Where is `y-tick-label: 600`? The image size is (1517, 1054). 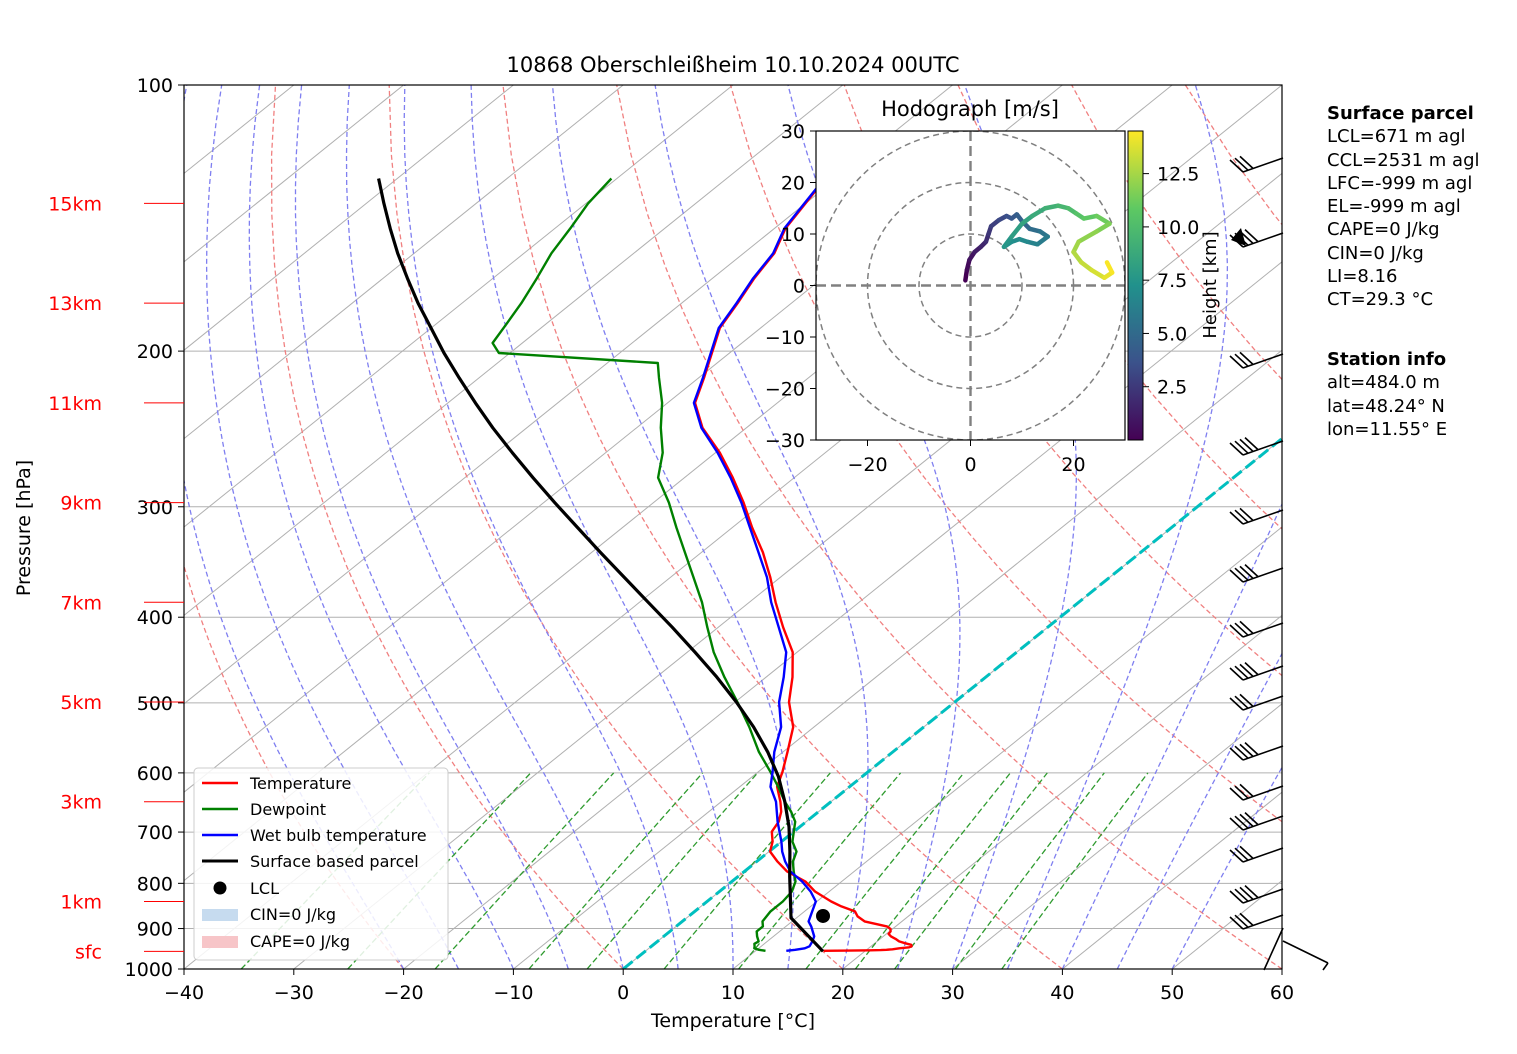 y-tick-label: 600 is located at coordinates (155, 774).